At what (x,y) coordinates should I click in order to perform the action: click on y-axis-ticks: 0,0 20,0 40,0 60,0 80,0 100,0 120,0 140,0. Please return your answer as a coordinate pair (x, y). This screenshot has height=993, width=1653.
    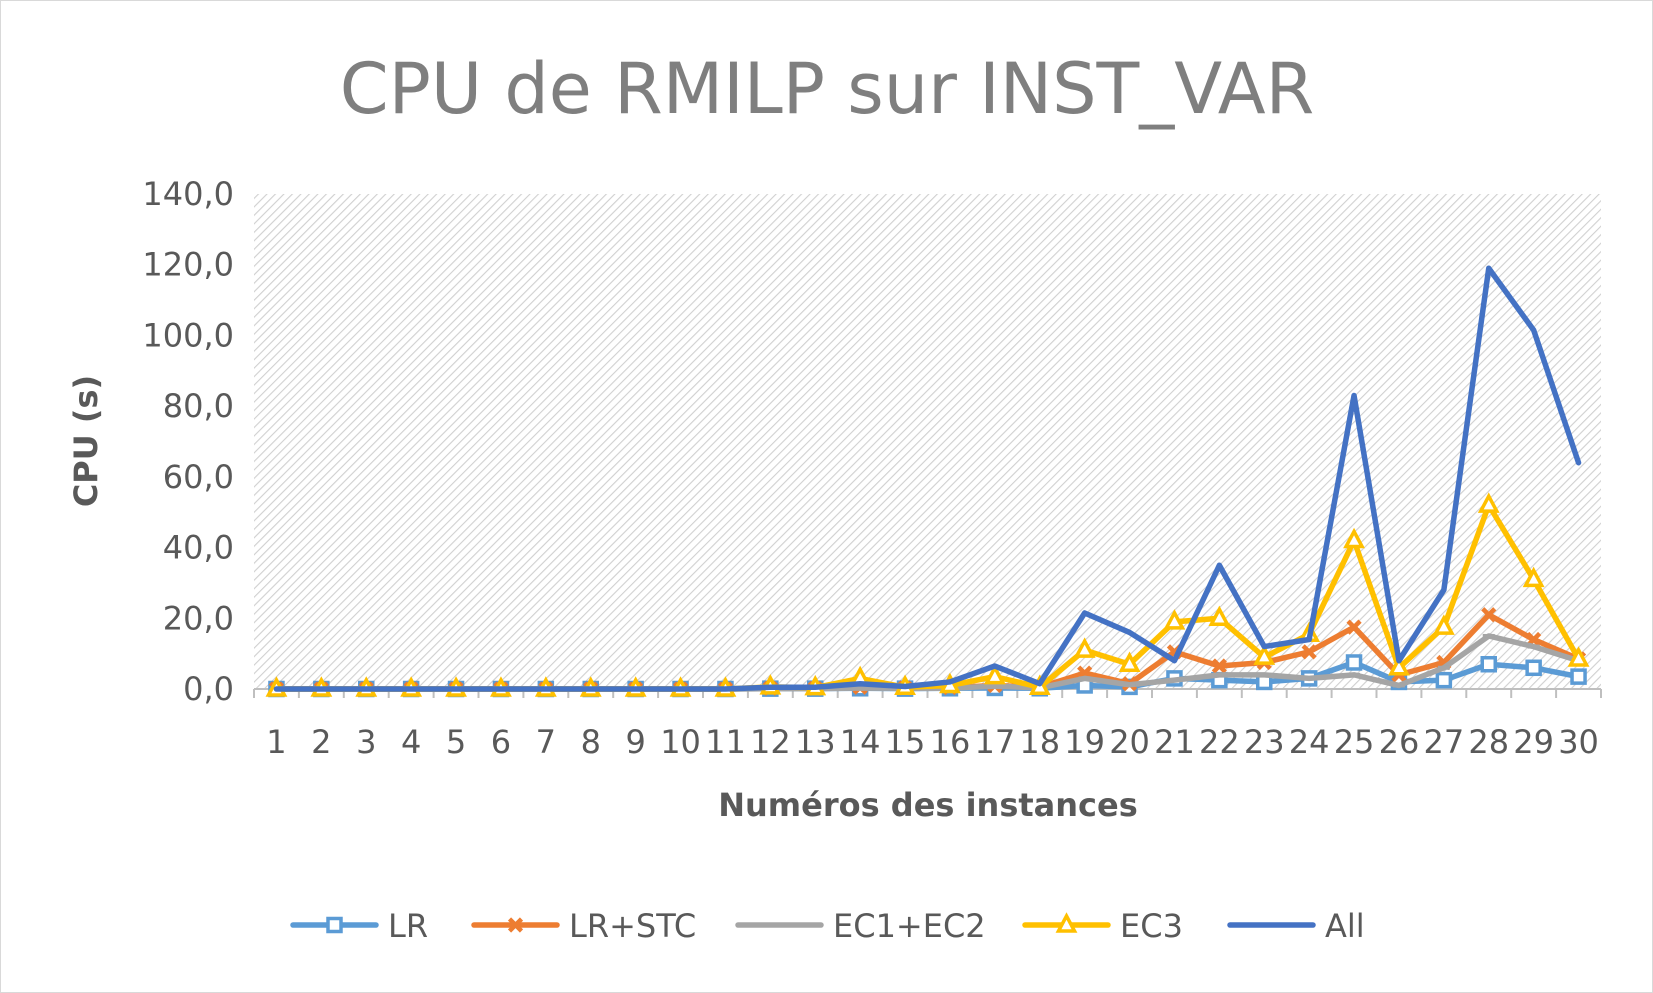
    Looking at the image, I should click on (188, 441).